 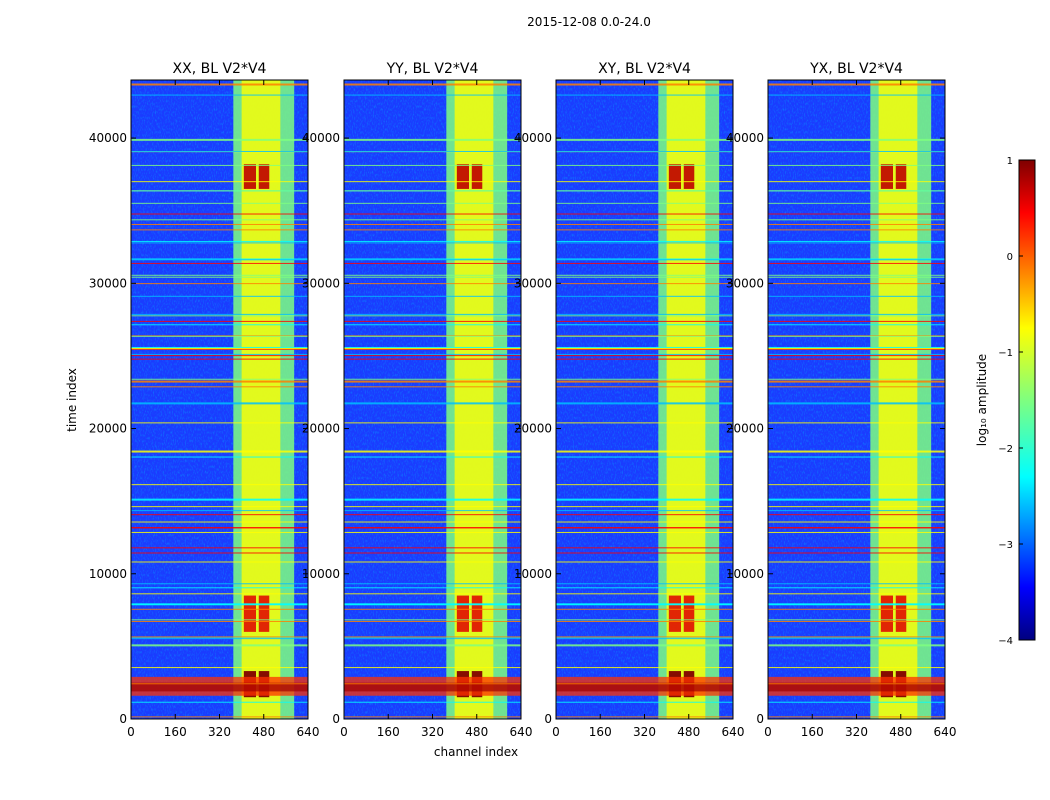 I want to click on y-tick-label: 0, so click(x=336, y=719).